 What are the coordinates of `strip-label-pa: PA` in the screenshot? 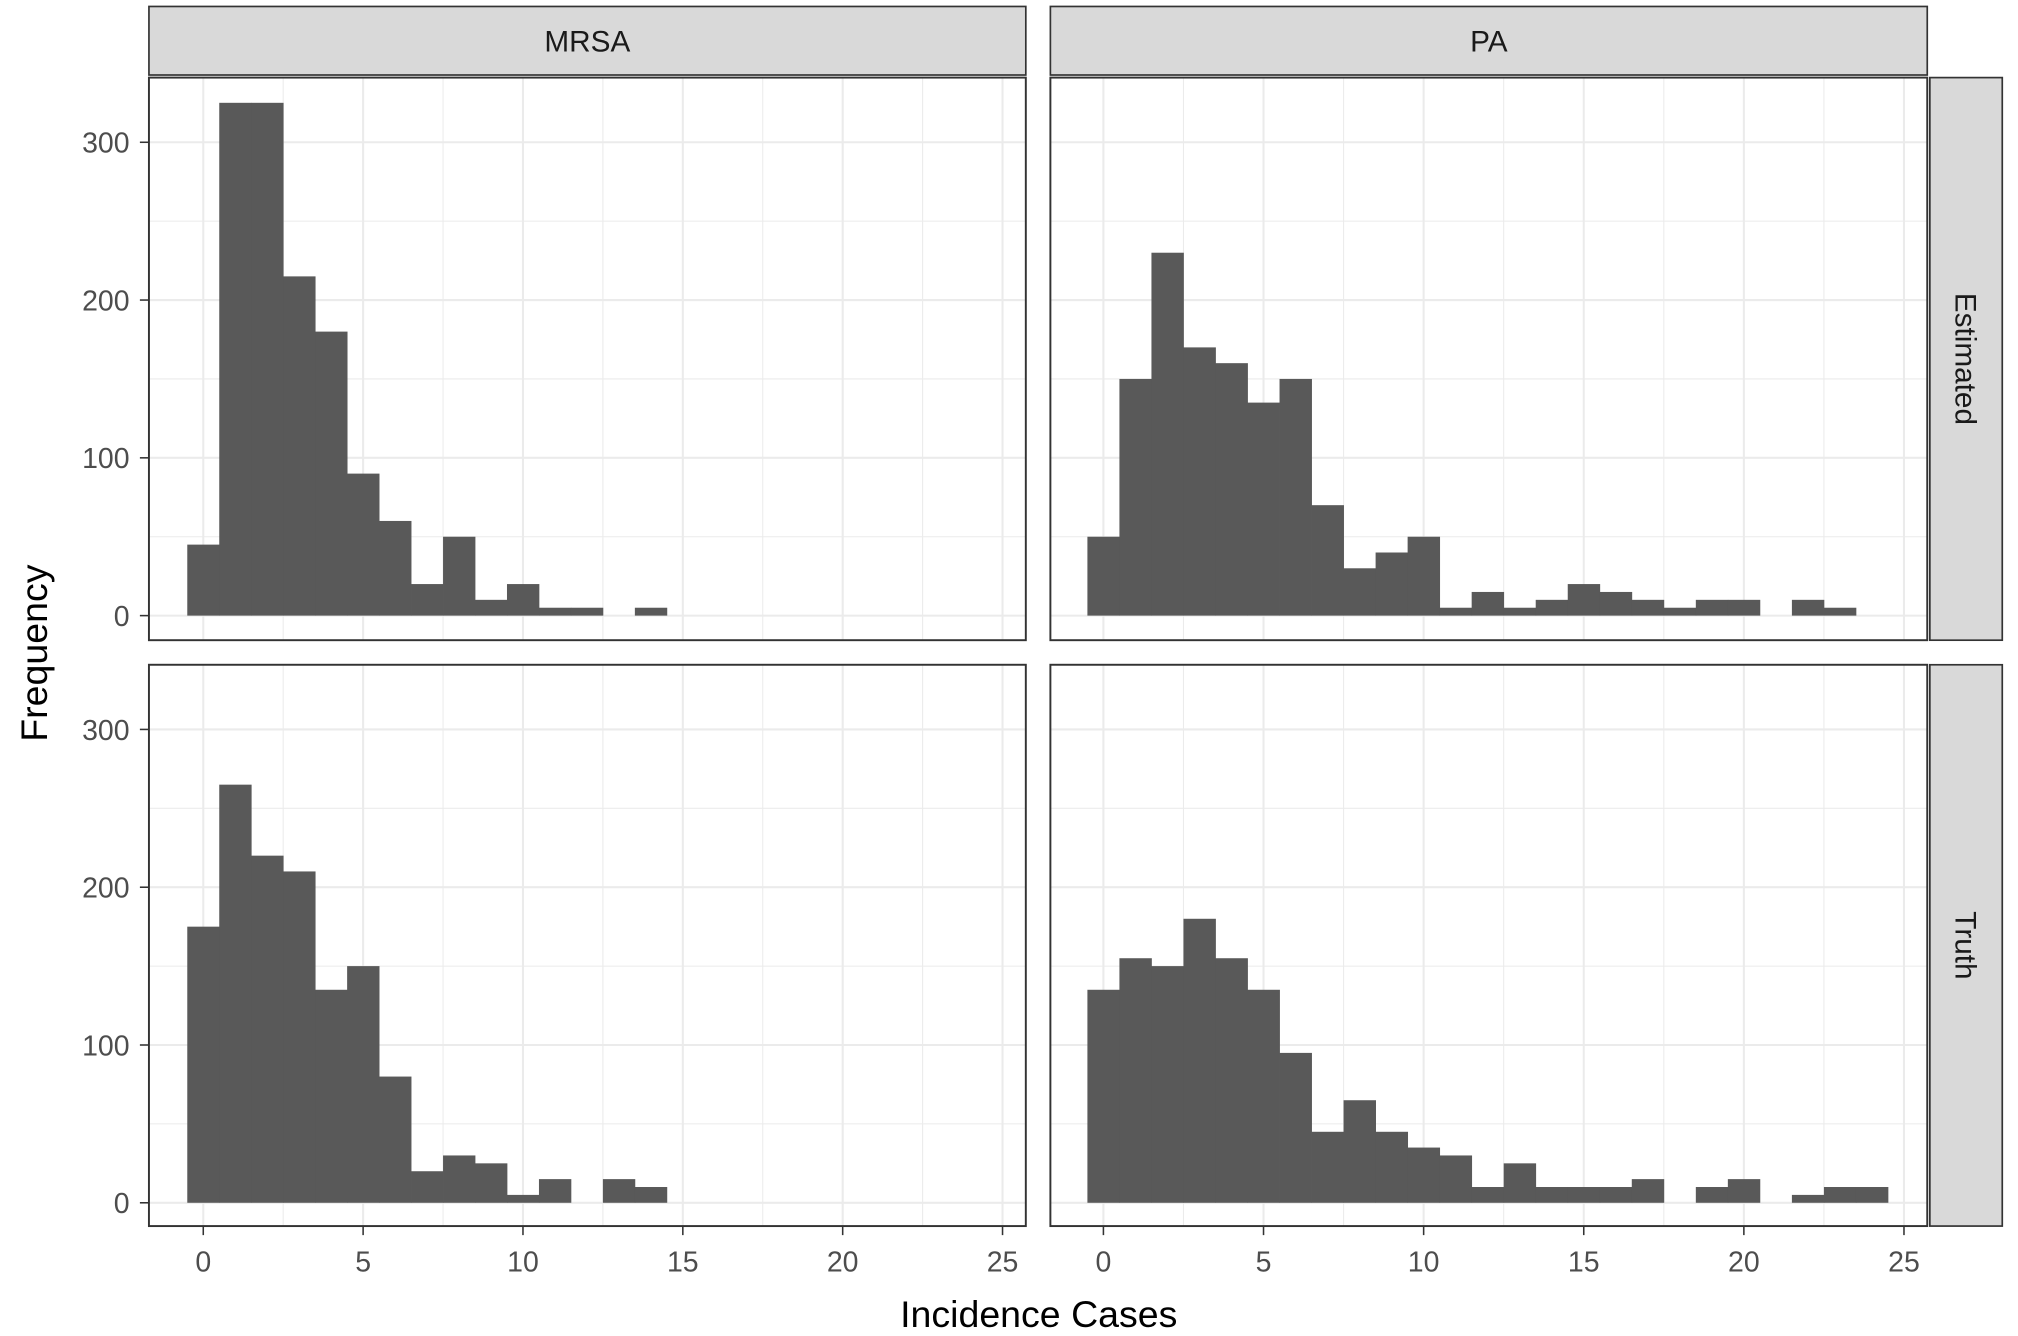 It's located at (1489, 42).